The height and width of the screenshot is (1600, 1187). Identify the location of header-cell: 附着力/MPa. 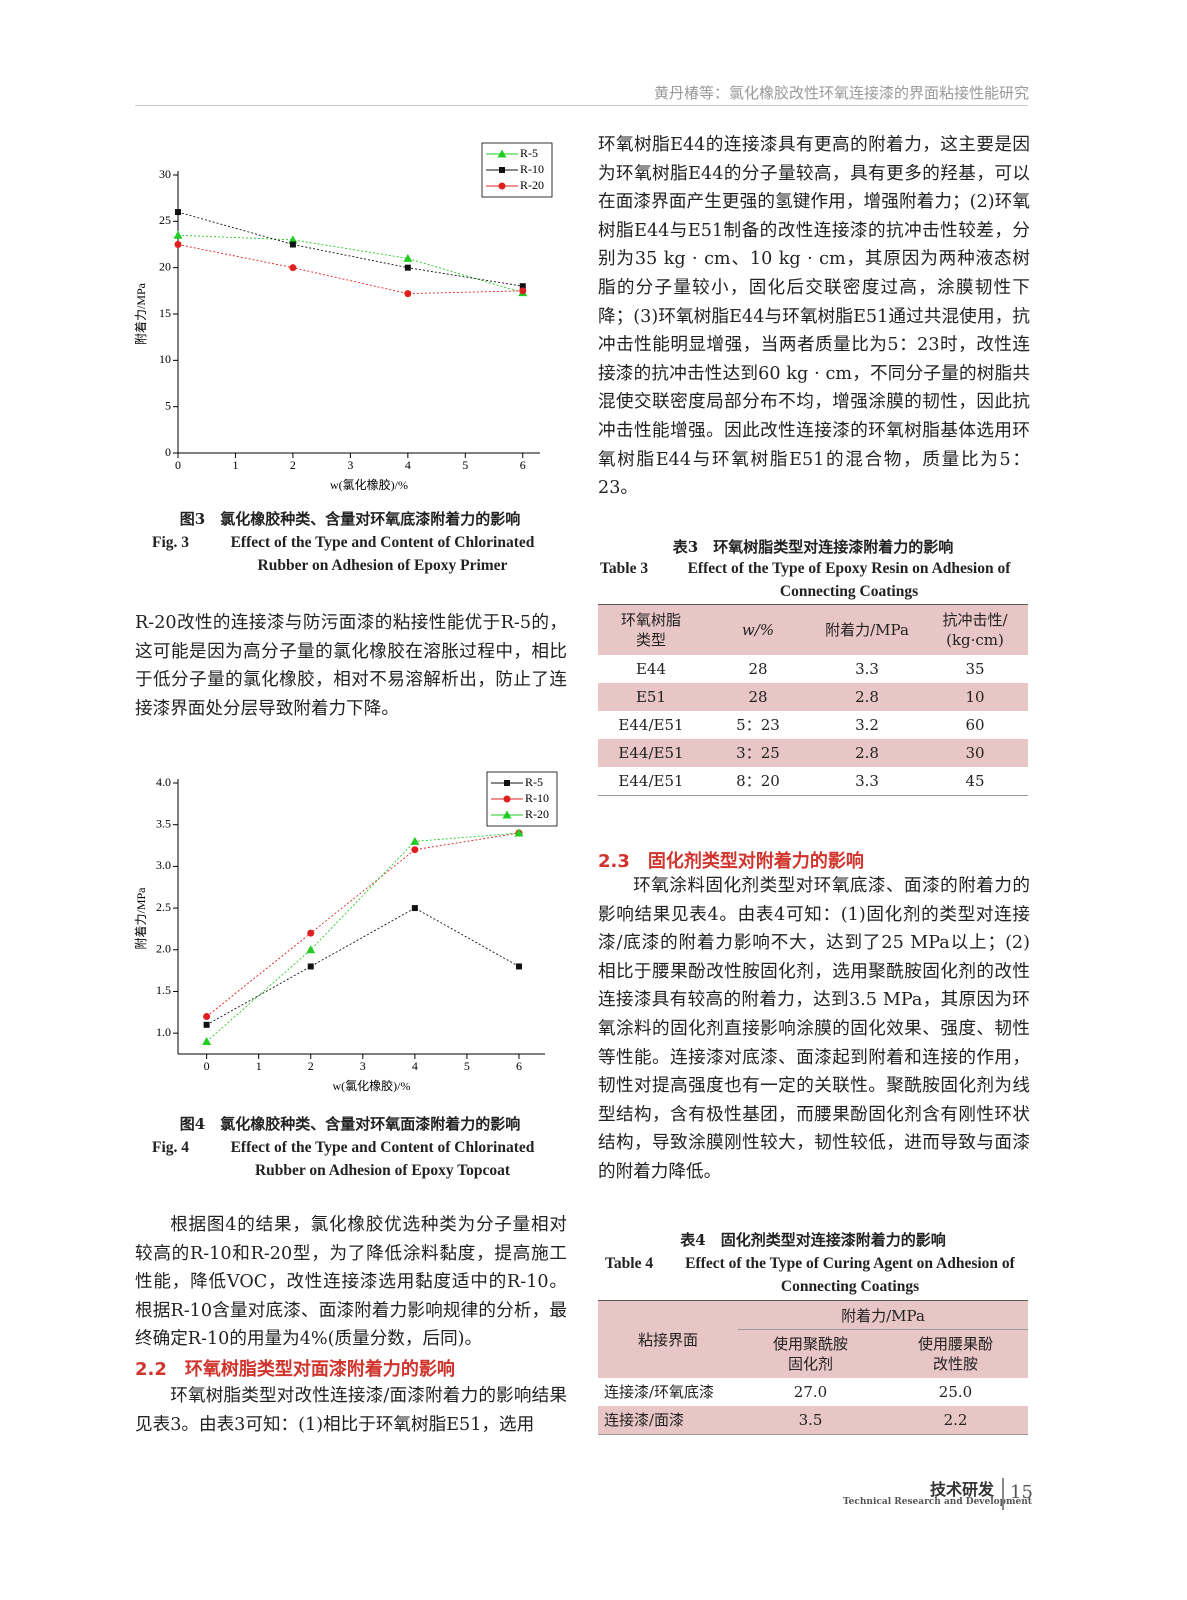
(867, 630).